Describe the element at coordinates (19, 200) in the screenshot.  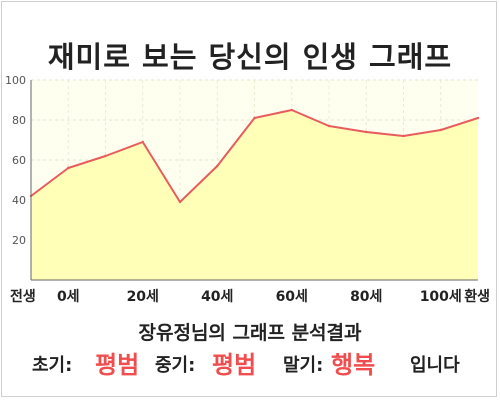
I see `y-tick-label: 40` at that location.